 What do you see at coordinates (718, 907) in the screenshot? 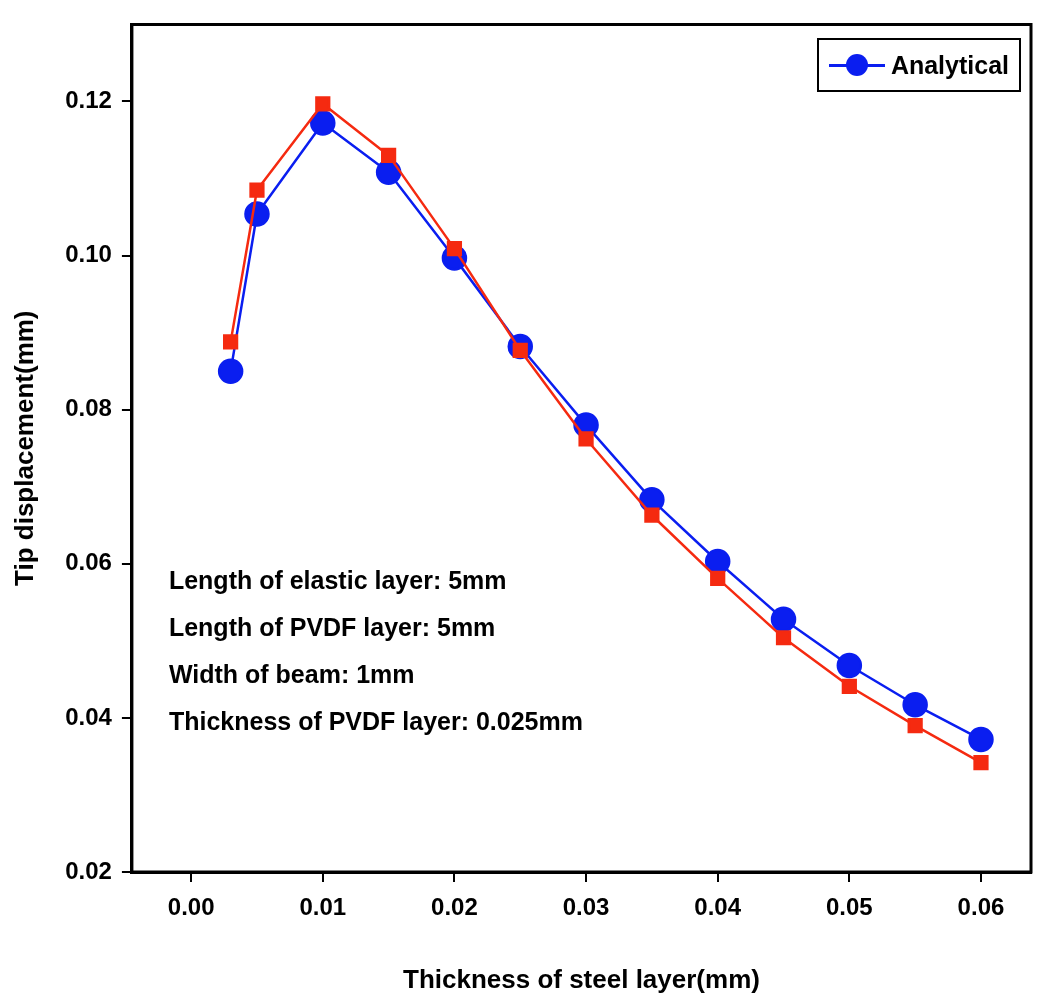
I see `x-tick-label: 0.04` at bounding box center [718, 907].